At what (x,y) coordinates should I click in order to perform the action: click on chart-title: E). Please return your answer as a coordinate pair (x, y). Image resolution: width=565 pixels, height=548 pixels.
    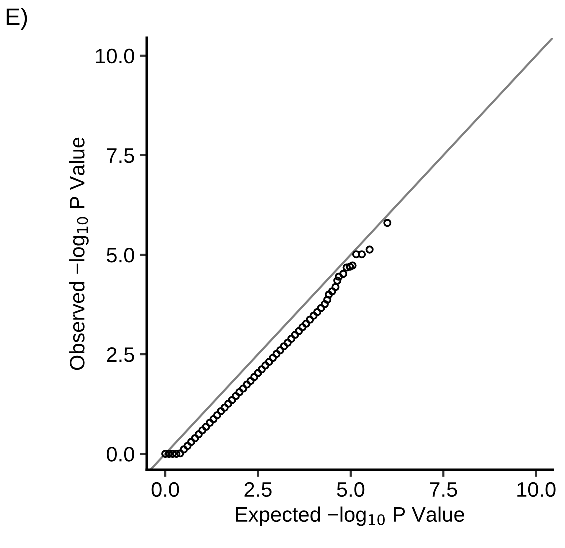
    Looking at the image, I should click on (17, 19).